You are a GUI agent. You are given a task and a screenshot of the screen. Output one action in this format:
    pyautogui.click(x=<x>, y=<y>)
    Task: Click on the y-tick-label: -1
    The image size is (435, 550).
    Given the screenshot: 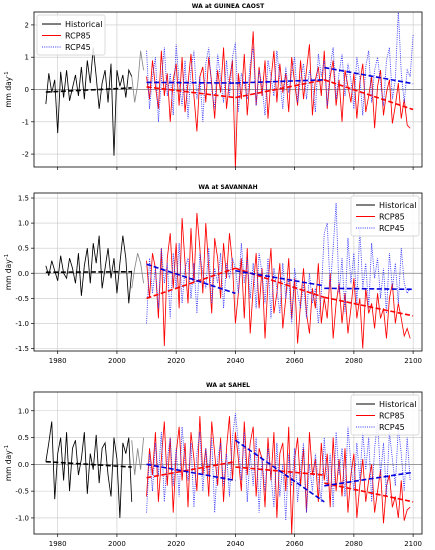 What is the action you would take?
    pyautogui.click(x=25, y=122)
    